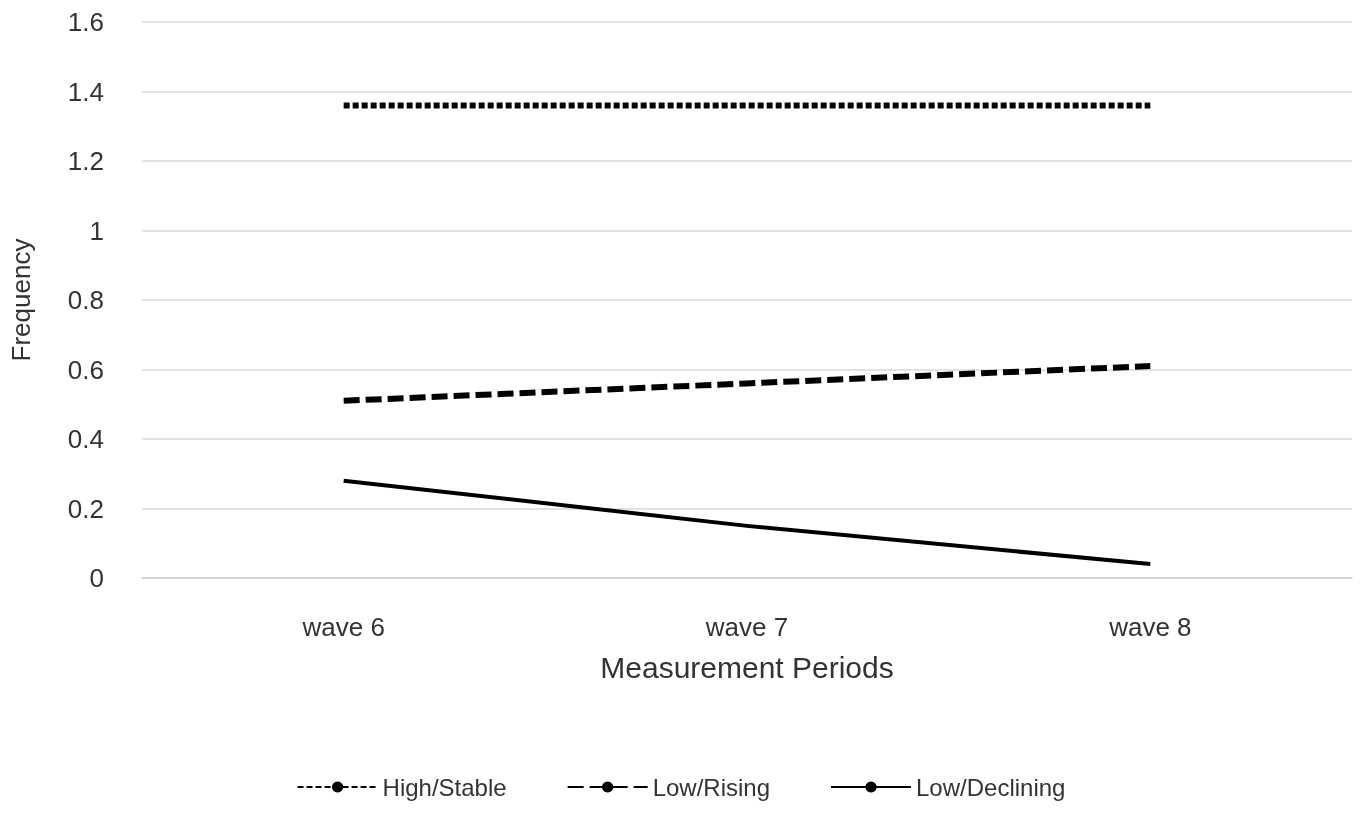  What do you see at coordinates (1150, 627) in the screenshot?
I see `x-tick-label: wave 8` at bounding box center [1150, 627].